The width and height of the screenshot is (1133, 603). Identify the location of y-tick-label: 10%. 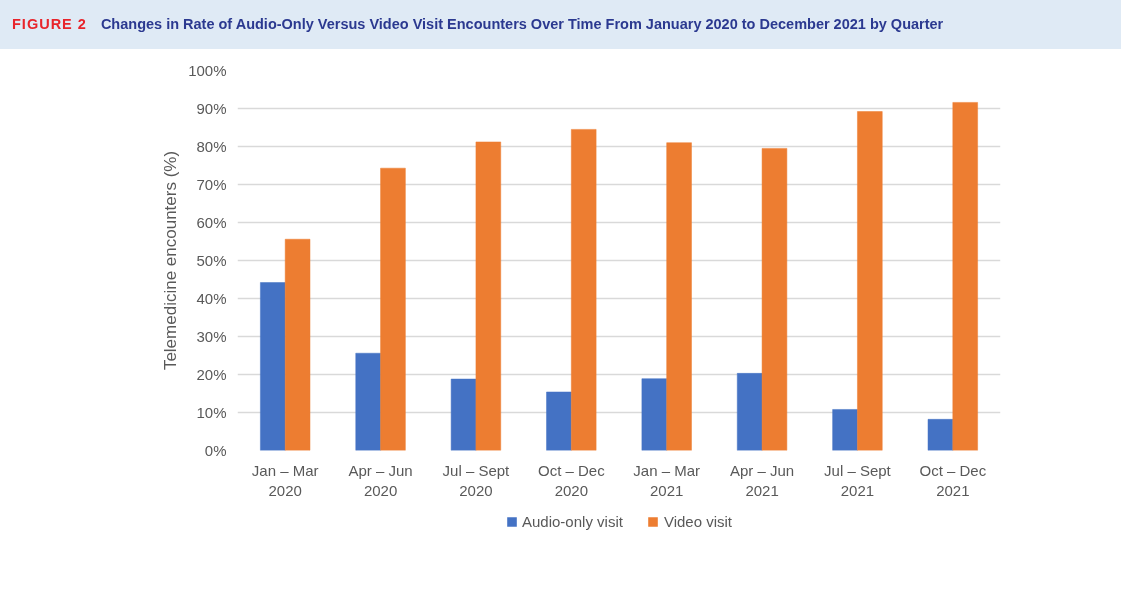
(211, 412).